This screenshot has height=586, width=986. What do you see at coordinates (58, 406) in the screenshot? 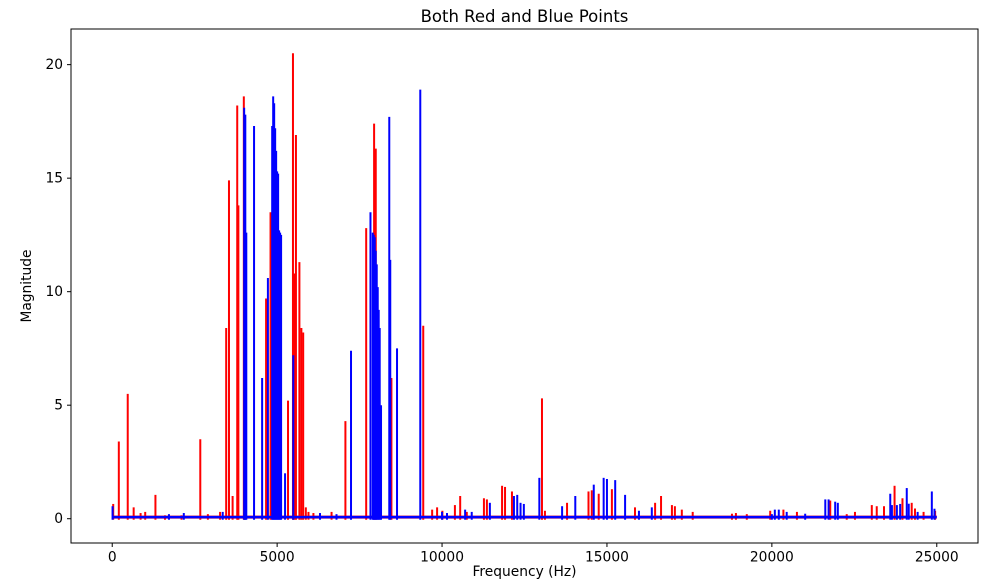
I see `y-tick-label: 5` at bounding box center [58, 406].